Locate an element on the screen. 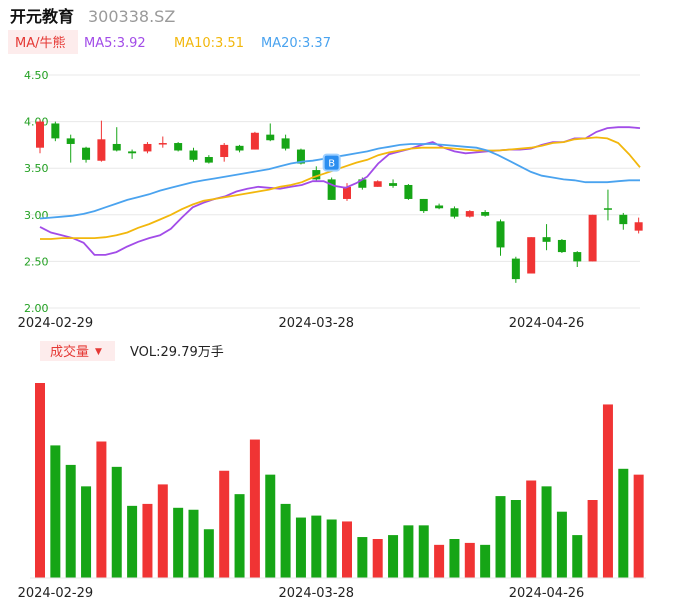  volume-x-axis: 2024-02-29 2024-03-28 2024-04-26 is located at coordinates (301, 593).